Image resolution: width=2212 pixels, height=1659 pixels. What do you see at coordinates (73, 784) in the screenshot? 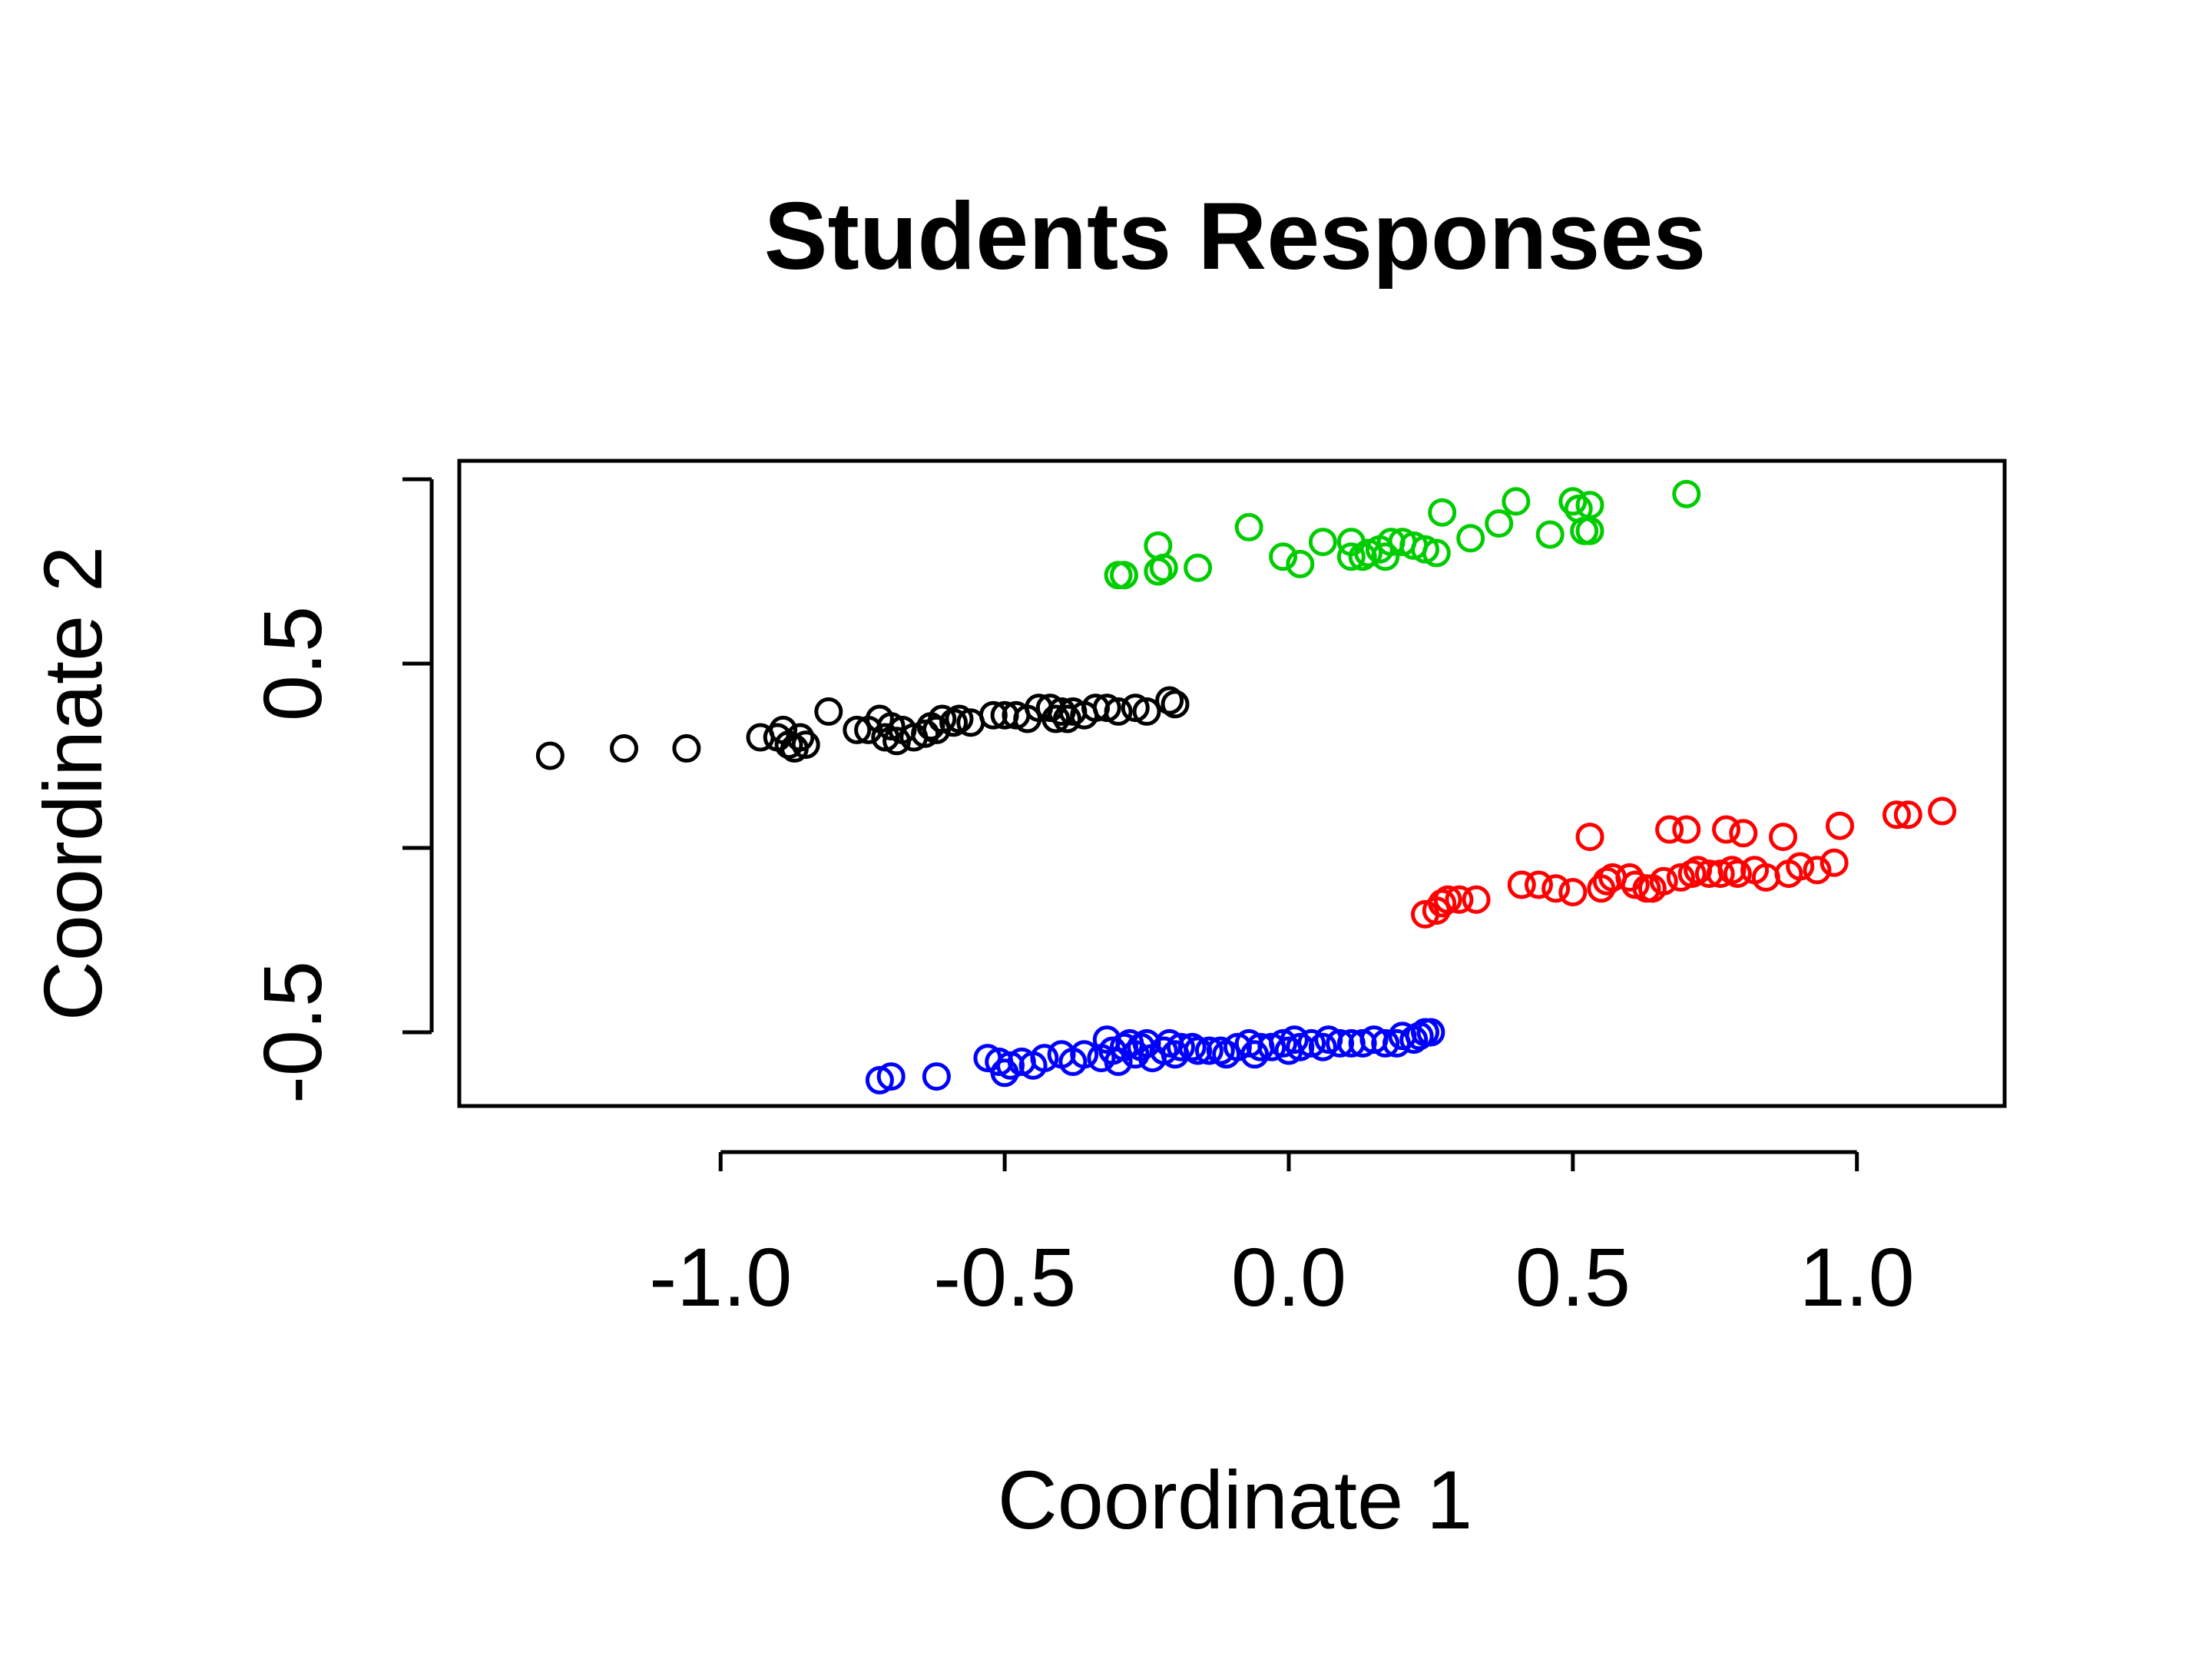
I see `y-axis-label: Coordinate 2` at bounding box center [73, 784].